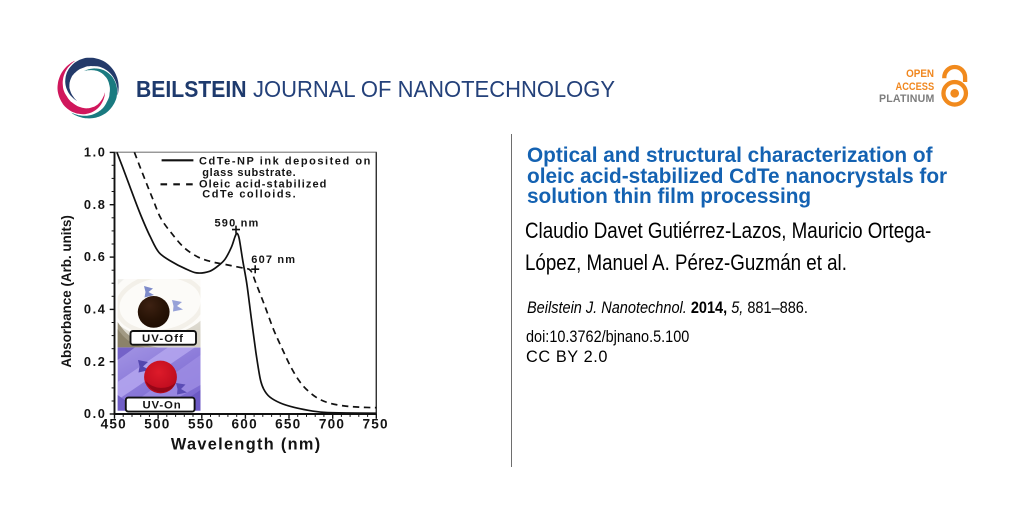  I want to click on svg-text: 0.0, so click(95, 413).